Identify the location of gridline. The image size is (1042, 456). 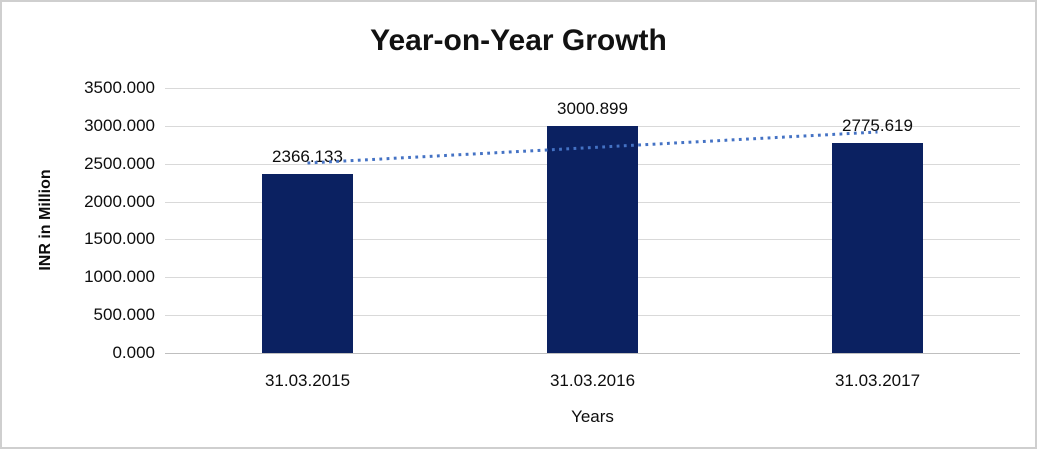
(592, 88).